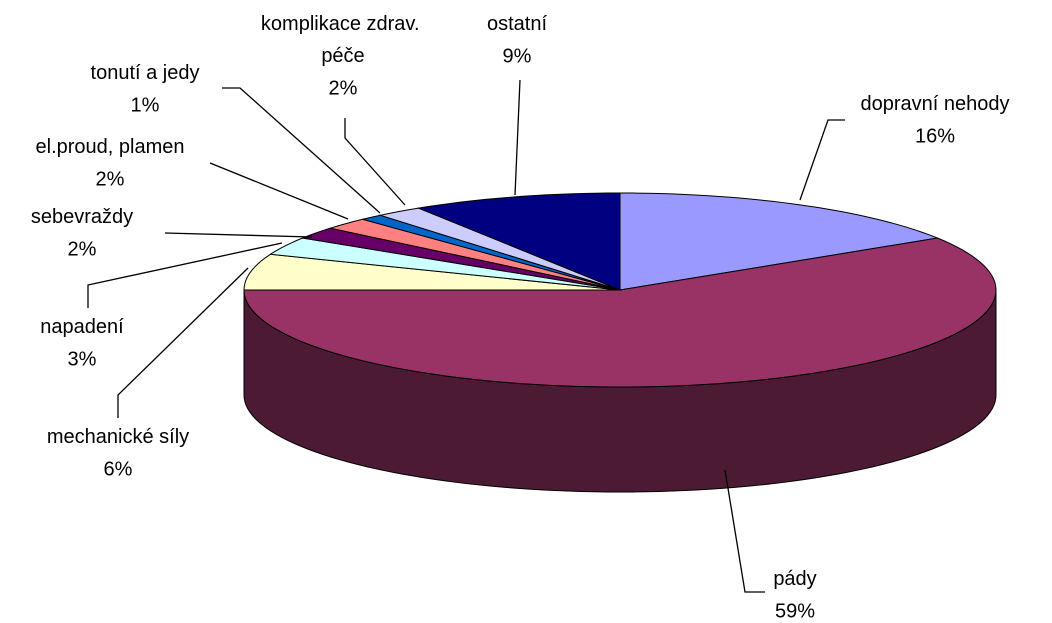 The image size is (1052, 623). I want to click on value-label: 16%, so click(935, 136).